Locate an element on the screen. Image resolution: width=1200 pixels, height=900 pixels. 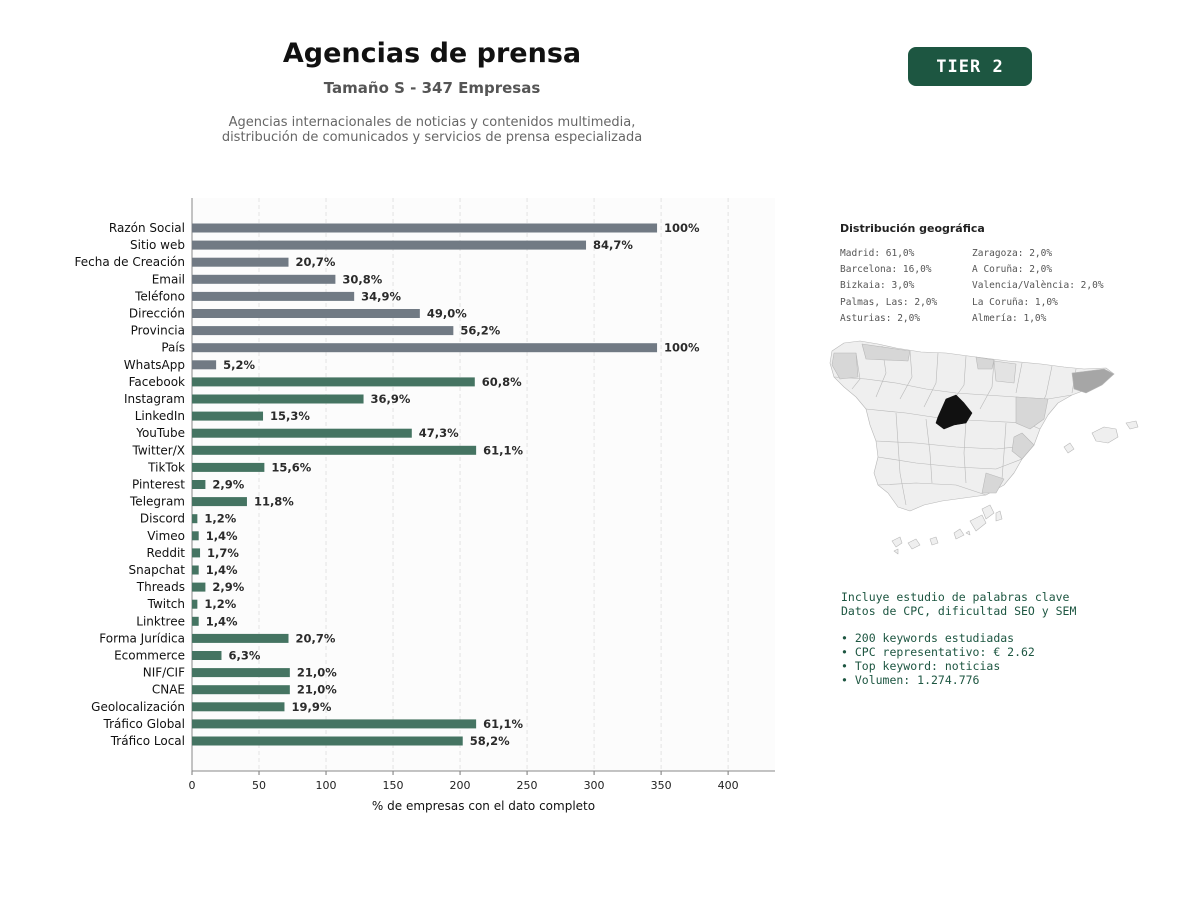
data-label: 34,9% is located at coordinates (381, 296).